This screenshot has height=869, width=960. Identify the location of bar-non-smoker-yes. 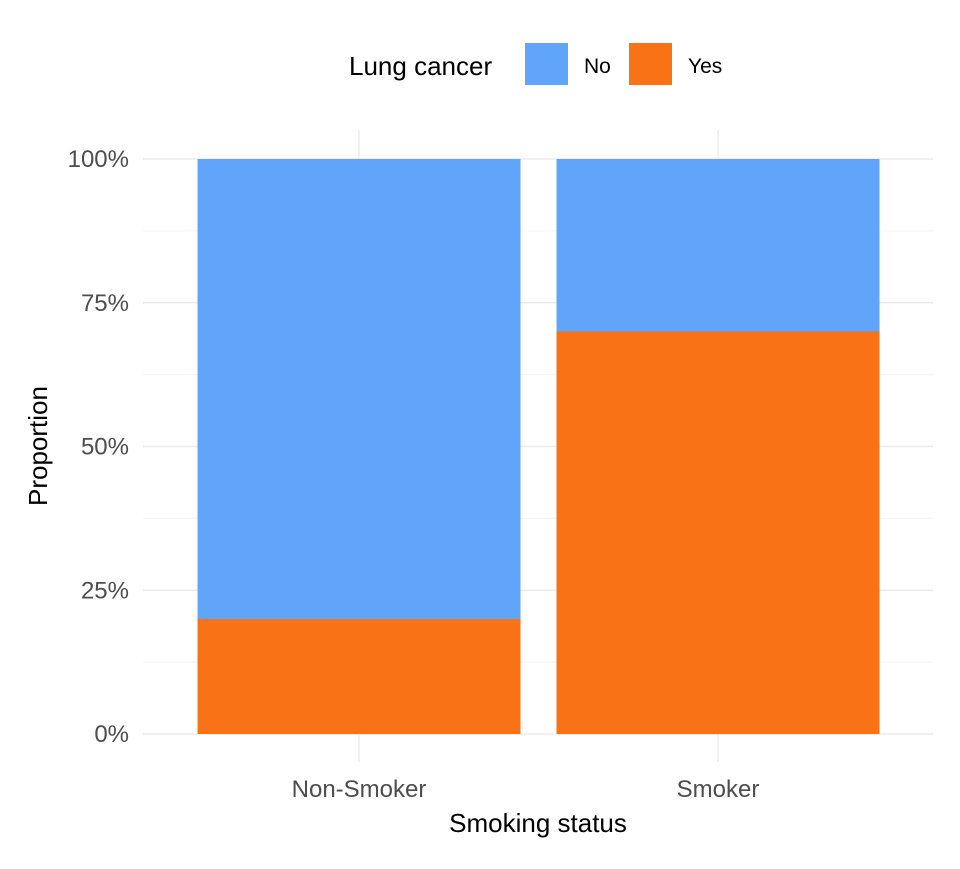
(359, 676).